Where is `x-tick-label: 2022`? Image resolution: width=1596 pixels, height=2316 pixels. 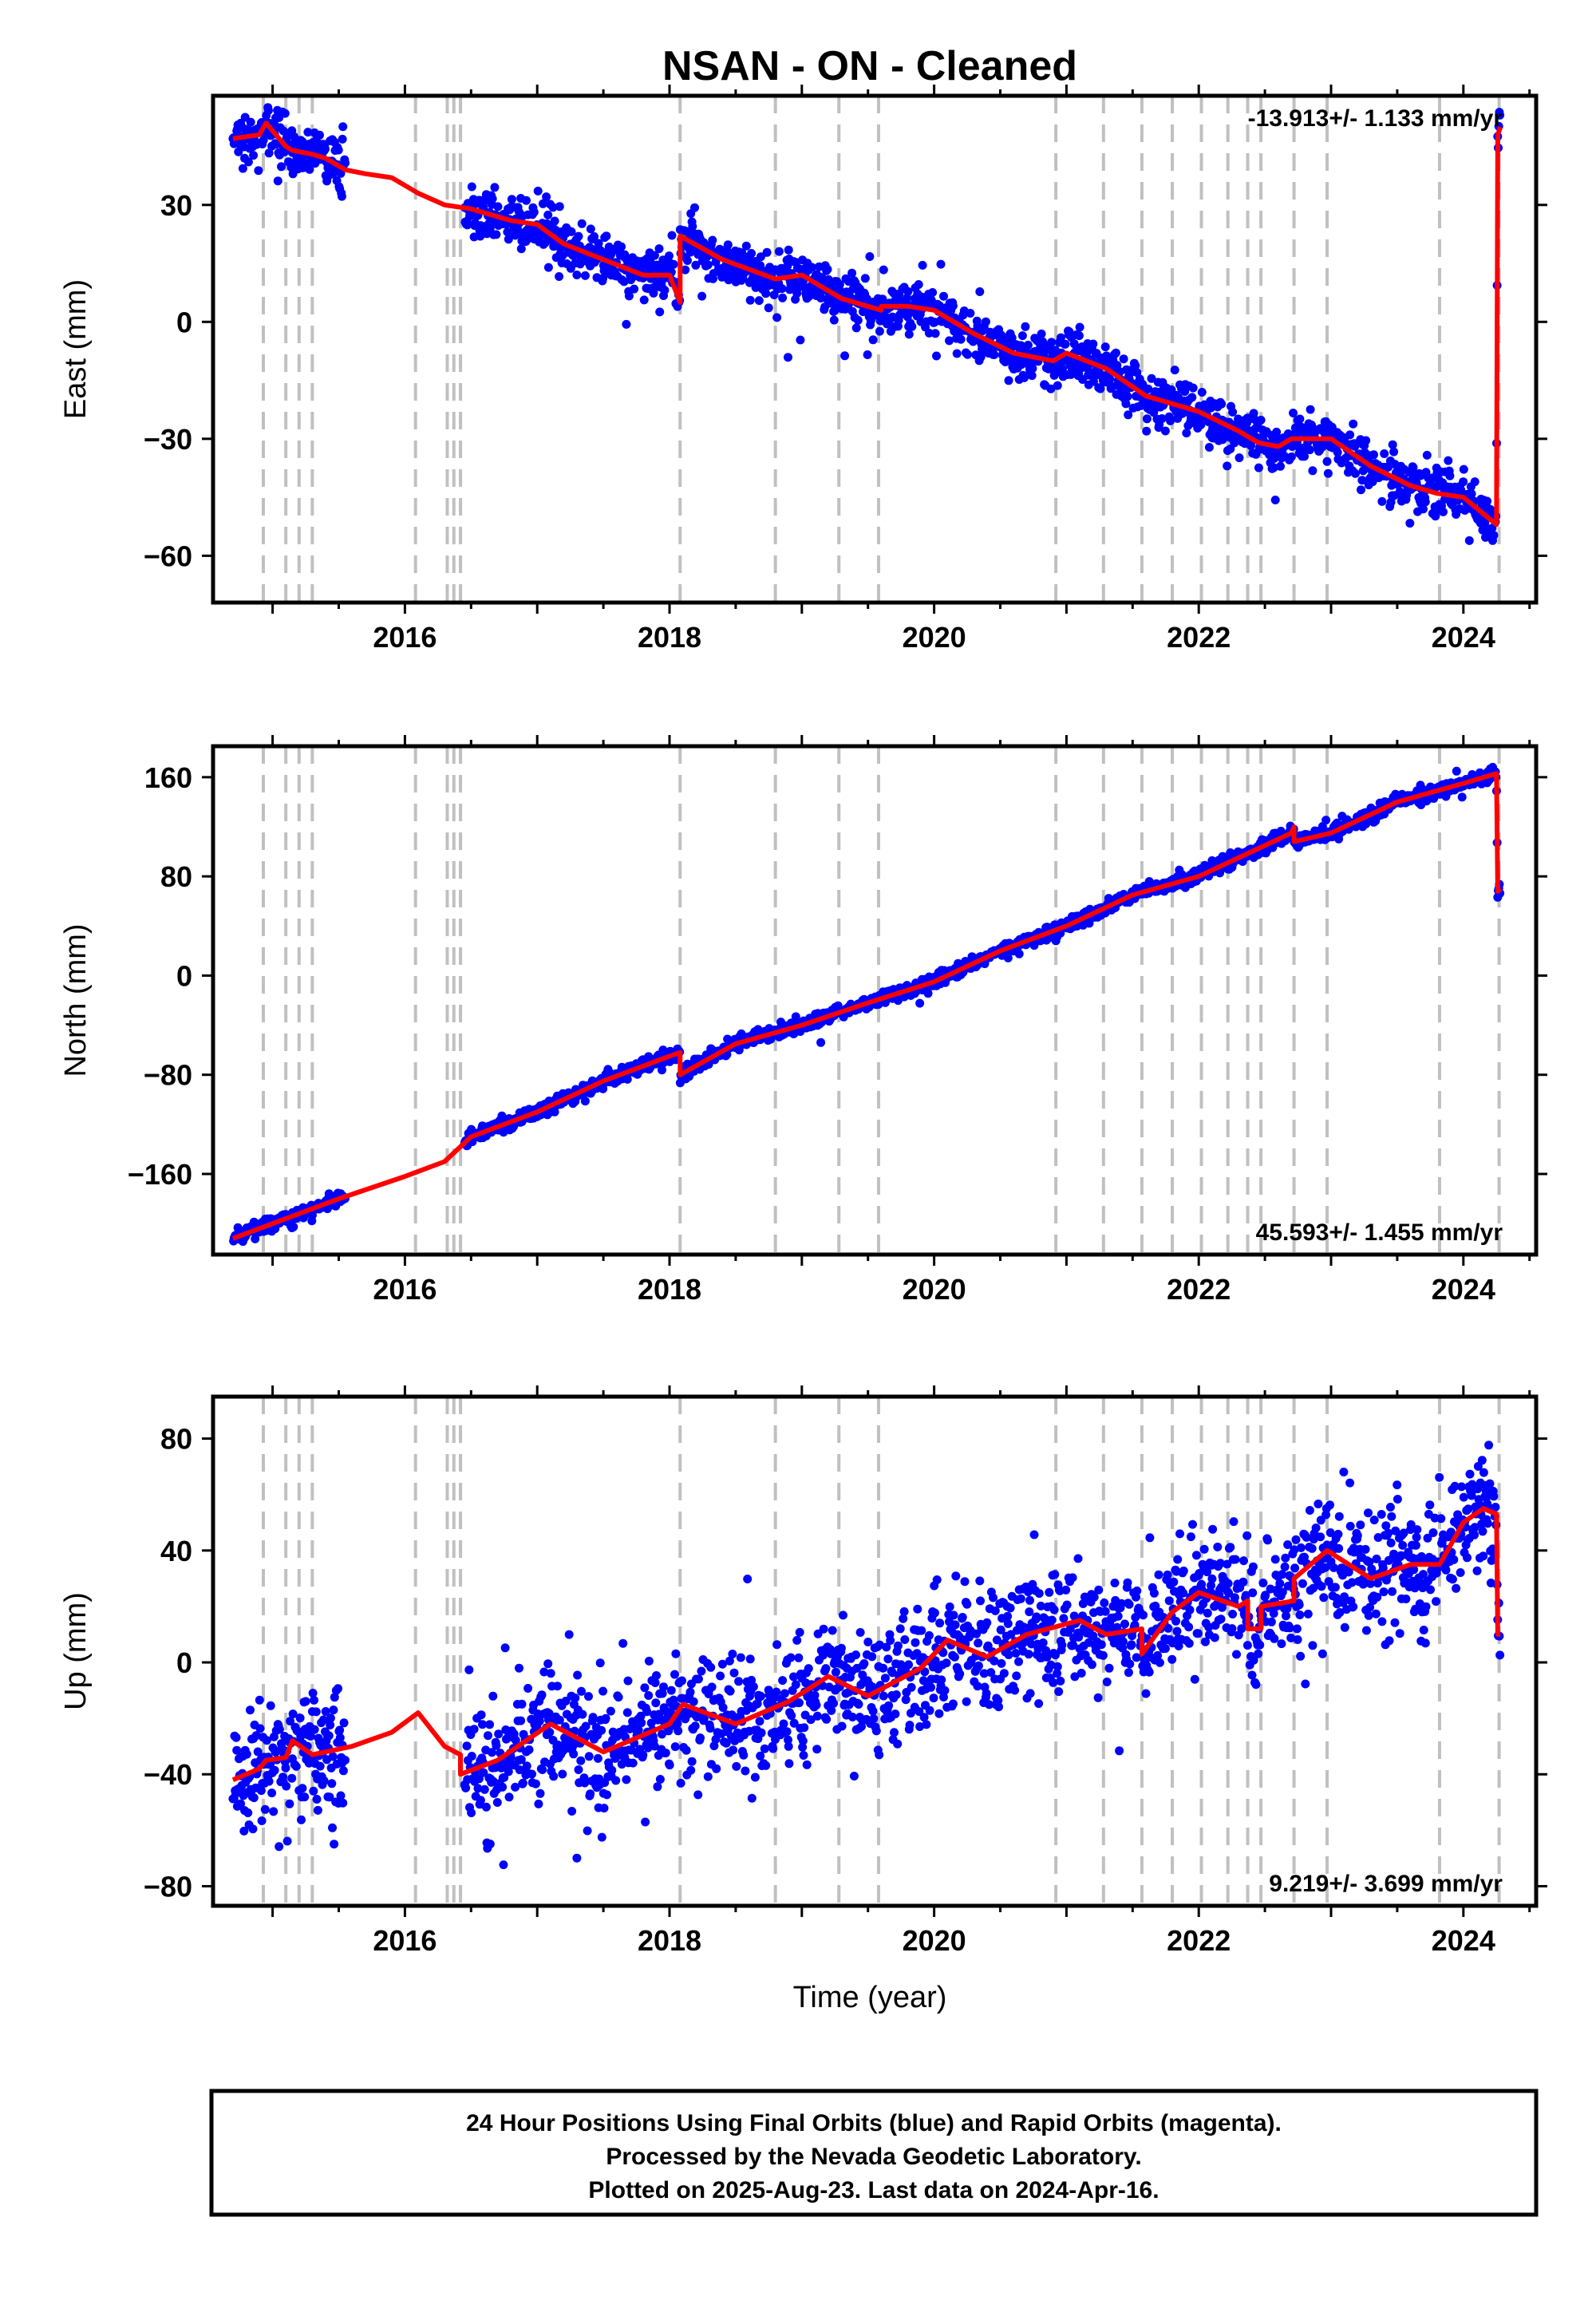 x-tick-label: 2022 is located at coordinates (1199, 637).